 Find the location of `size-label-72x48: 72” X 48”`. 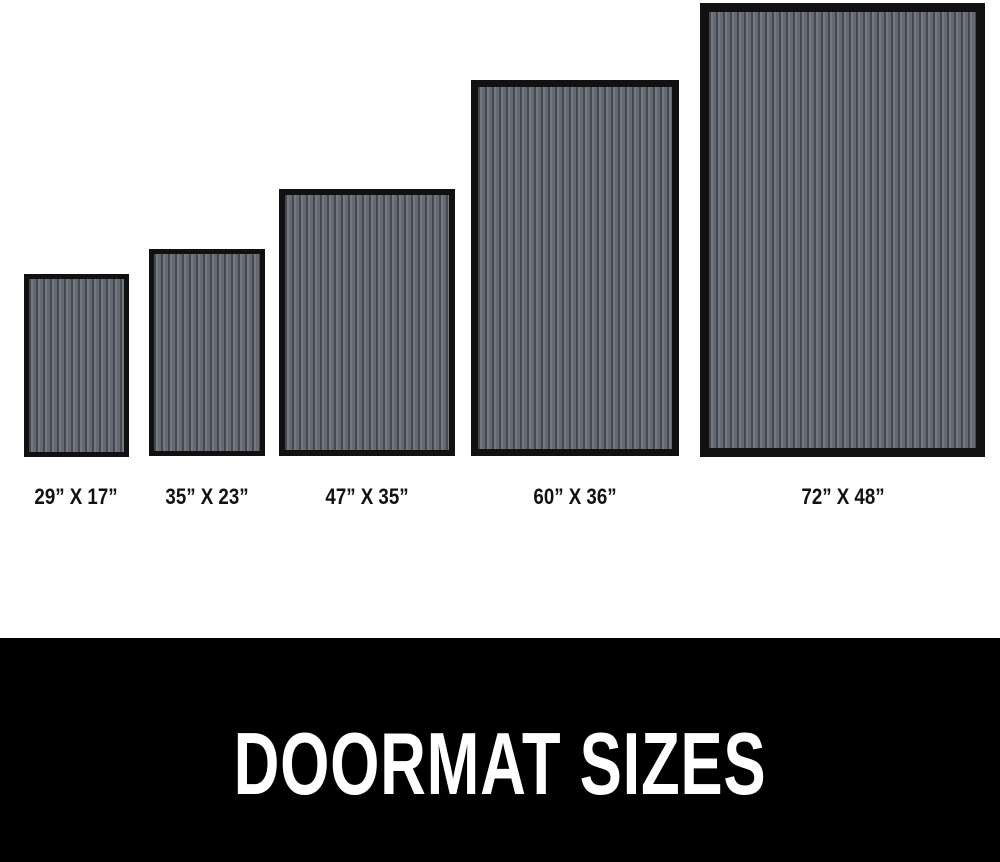

size-label-72x48: 72” X 48” is located at coordinates (843, 496).